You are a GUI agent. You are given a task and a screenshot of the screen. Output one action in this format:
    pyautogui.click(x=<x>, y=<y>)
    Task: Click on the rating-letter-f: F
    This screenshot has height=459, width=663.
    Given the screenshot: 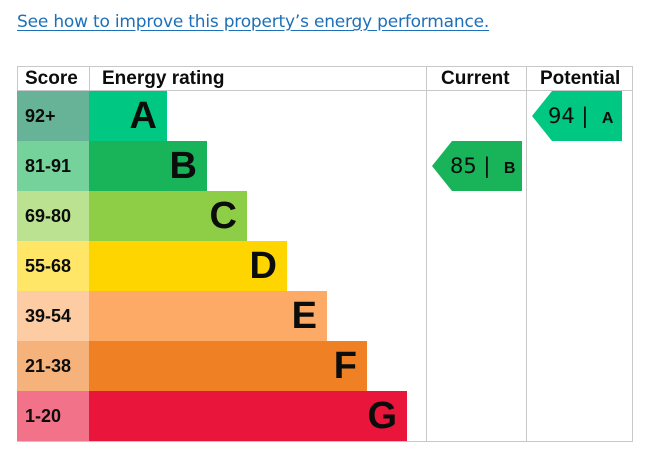 What is the action you would take?
    pyautogui.click(x=345, y=366)
    